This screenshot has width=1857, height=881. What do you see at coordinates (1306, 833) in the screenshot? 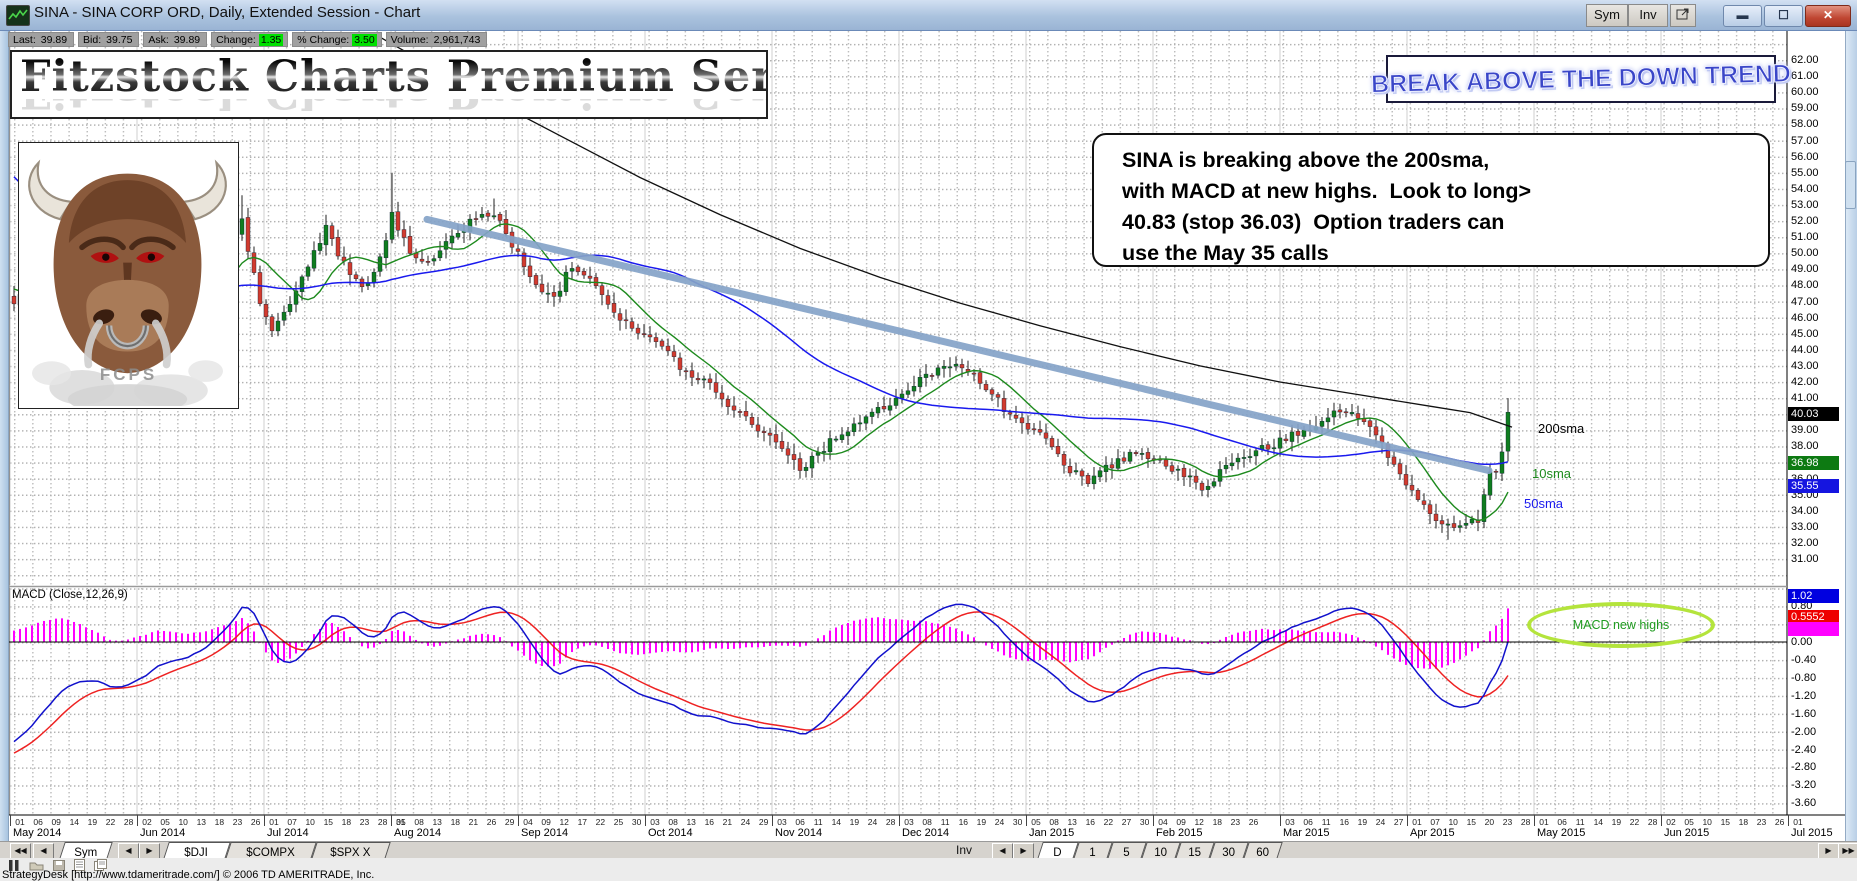
I see `month-label: Mar 2015` at bounding box center [1306, 833].